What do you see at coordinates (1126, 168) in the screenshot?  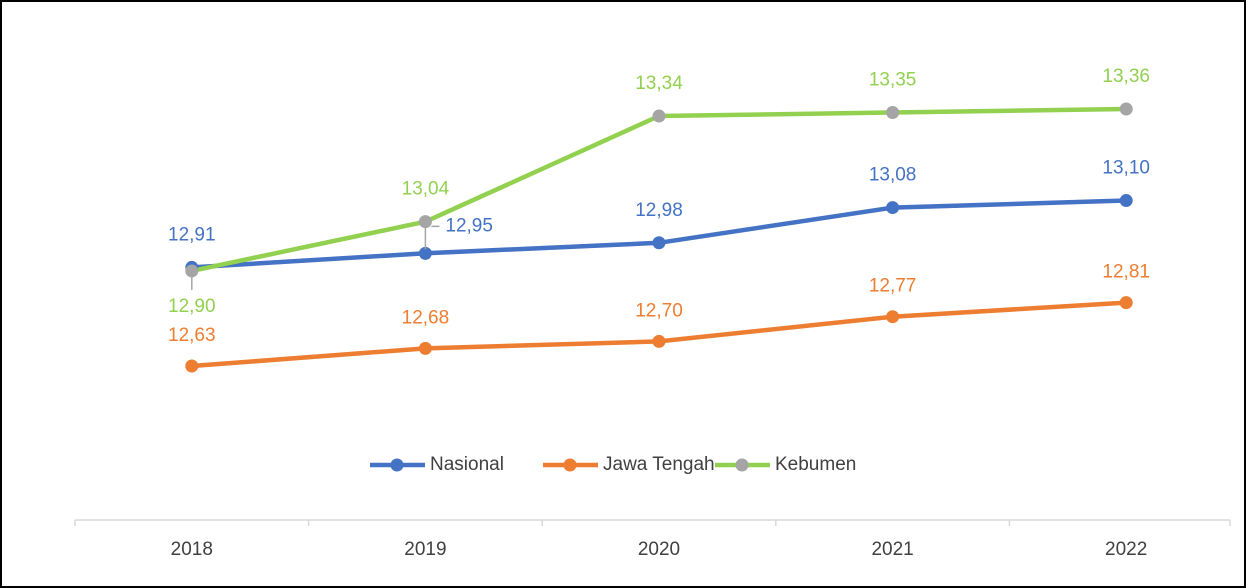 I see `data-label: 13,10` at bounding box center [1126, 168].